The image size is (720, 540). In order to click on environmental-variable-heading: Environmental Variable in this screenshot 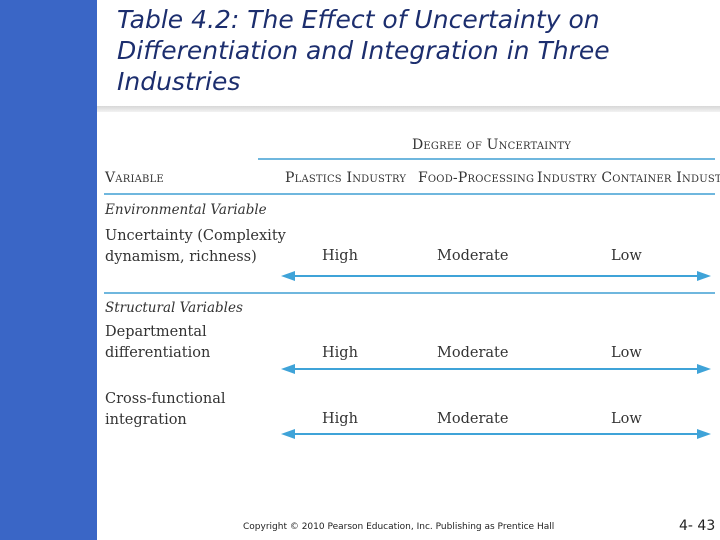, I will do `click(186, 210)`.